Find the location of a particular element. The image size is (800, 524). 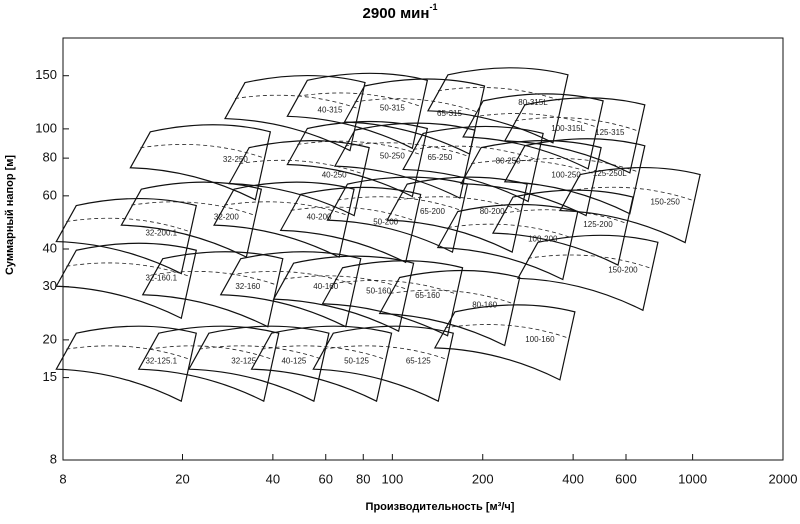

y-tick-label: 30 is located at coordinates (50, 285).